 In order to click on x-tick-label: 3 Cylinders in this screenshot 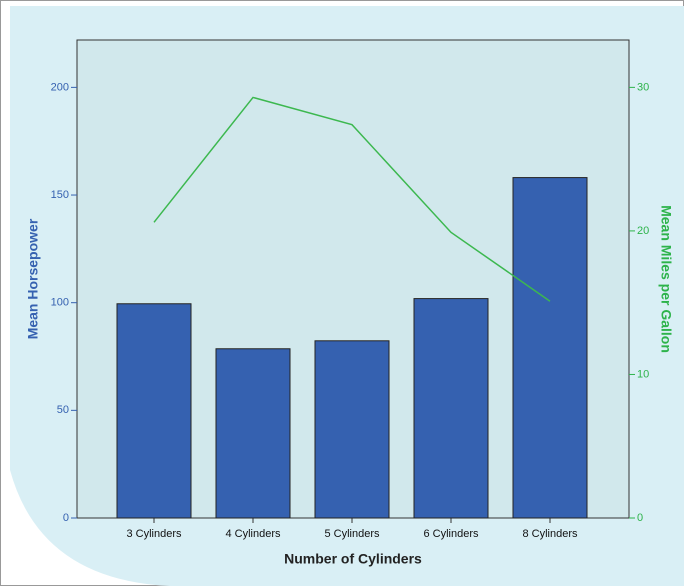, I will do `click(154, 534)`.